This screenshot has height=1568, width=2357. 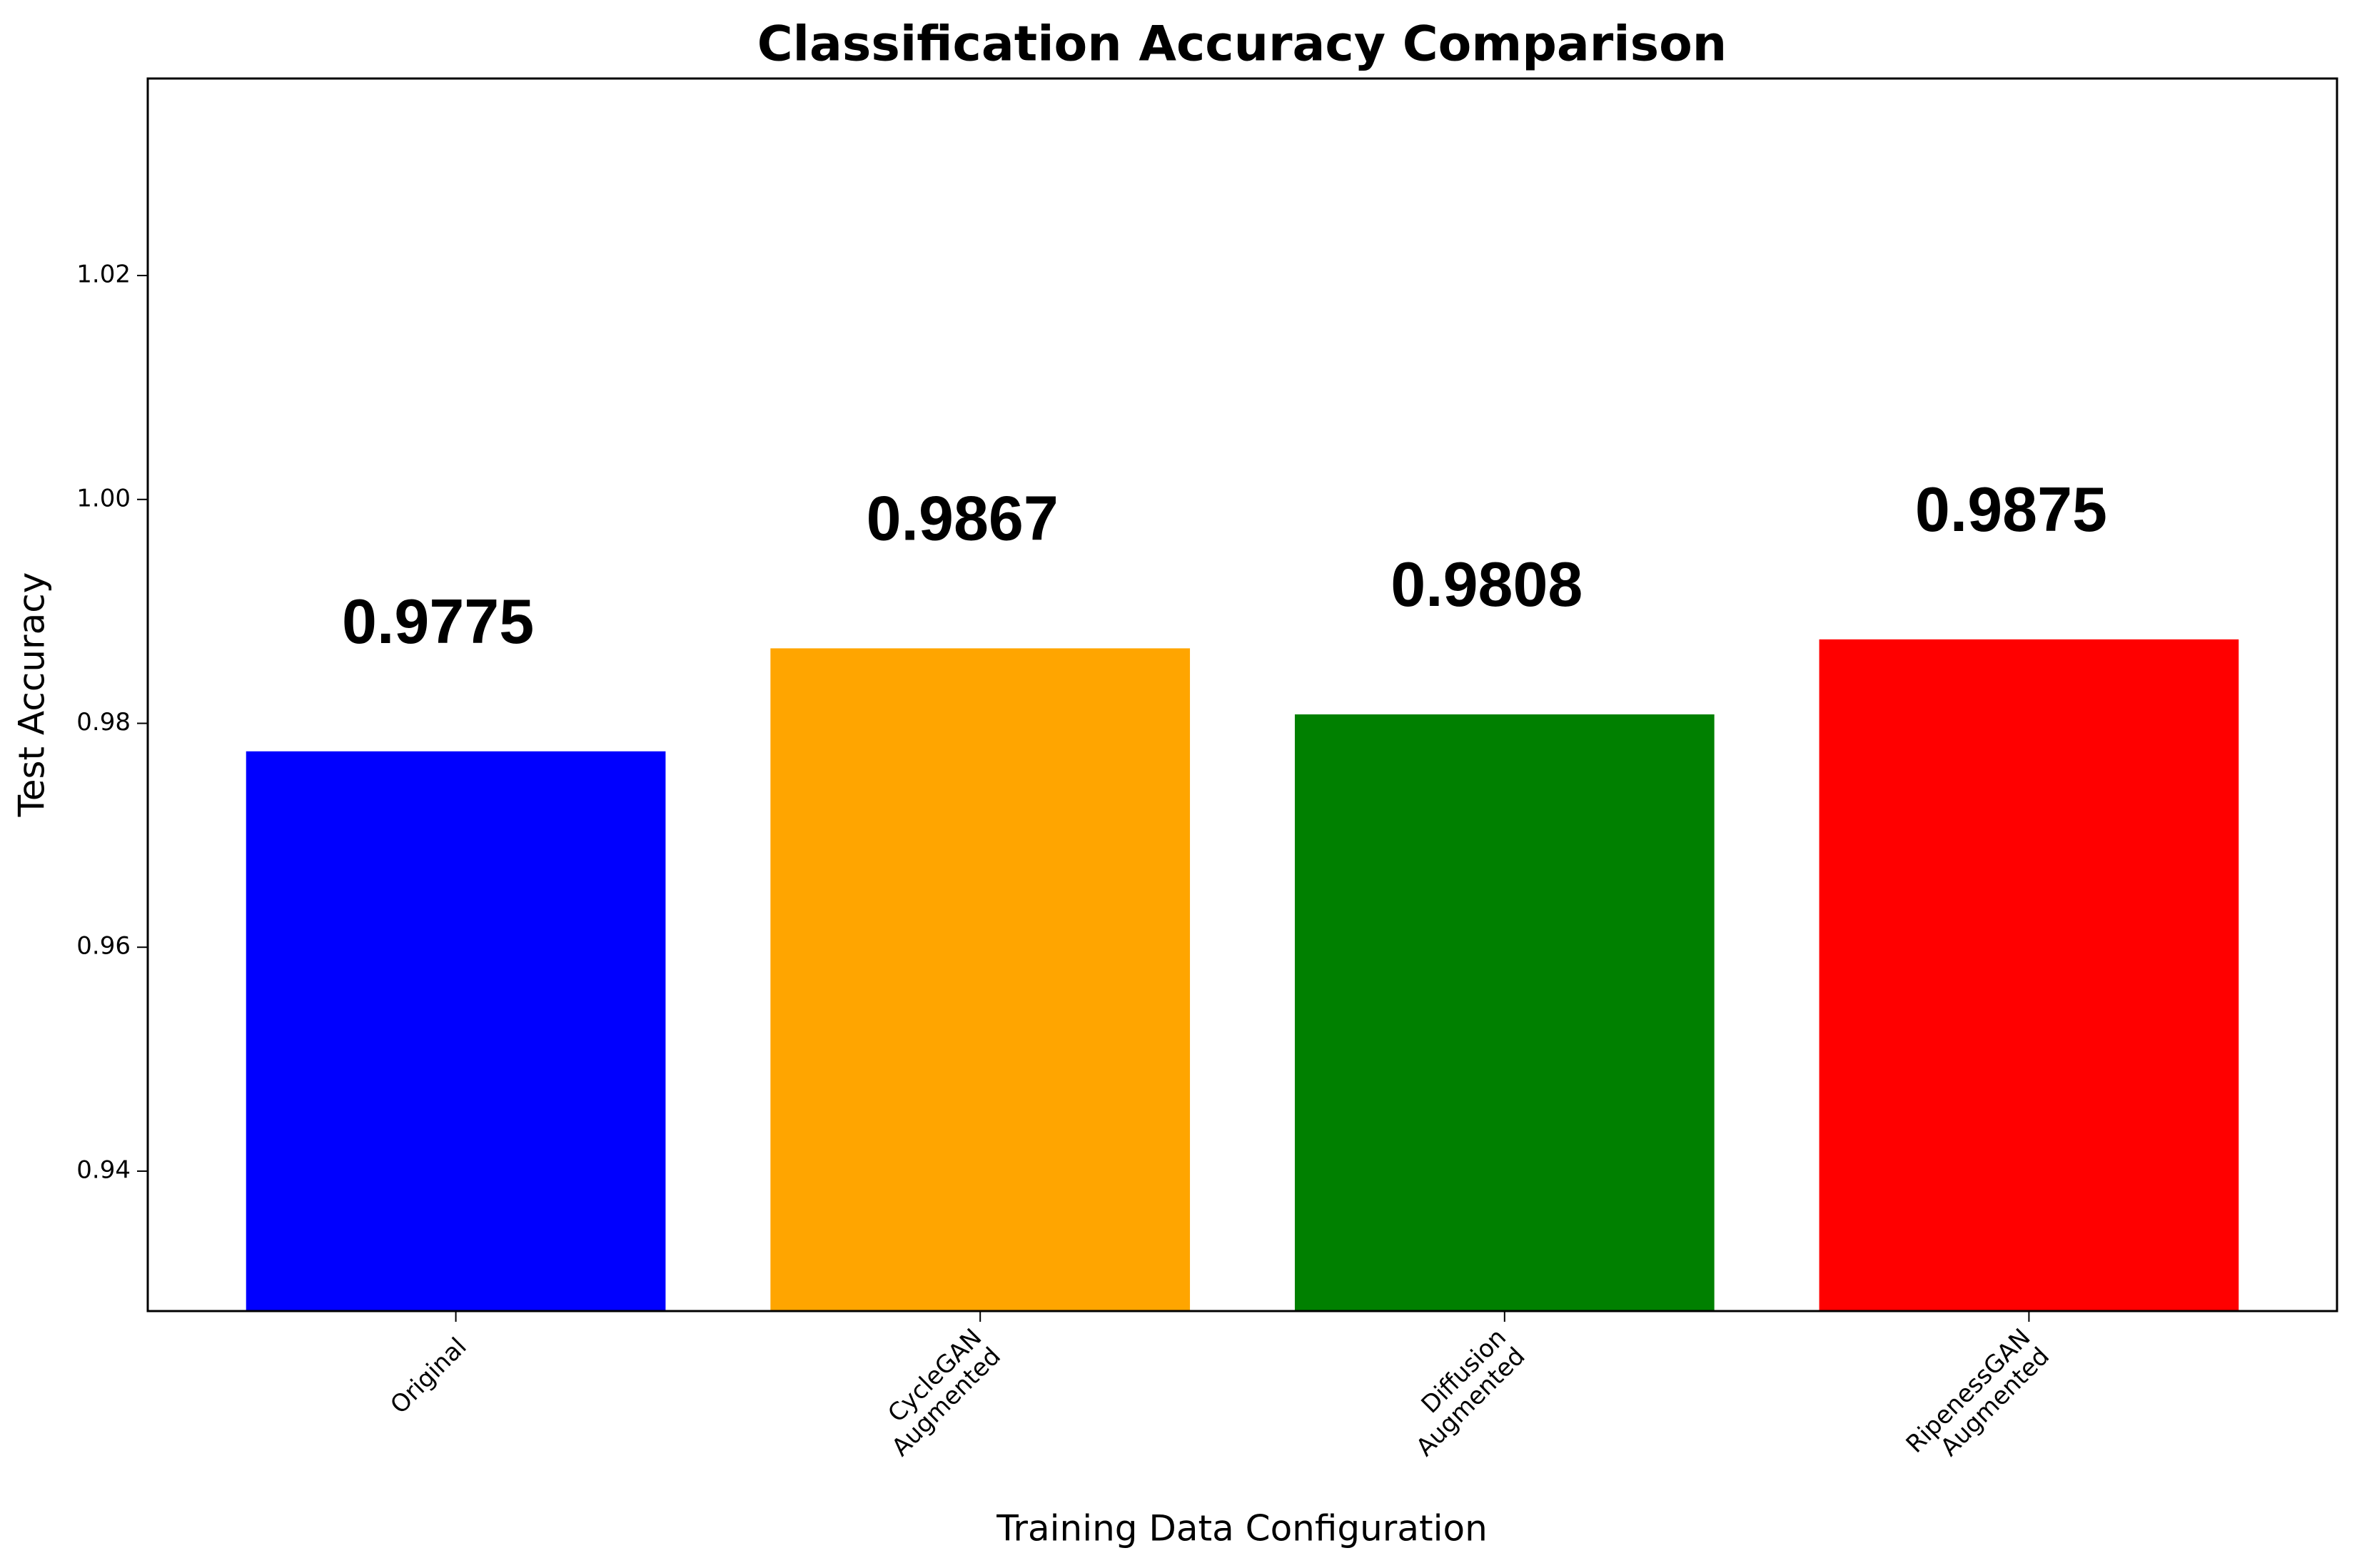 I want to click on y-axis-label: Test Accuracy, so click(x=32, y=695).